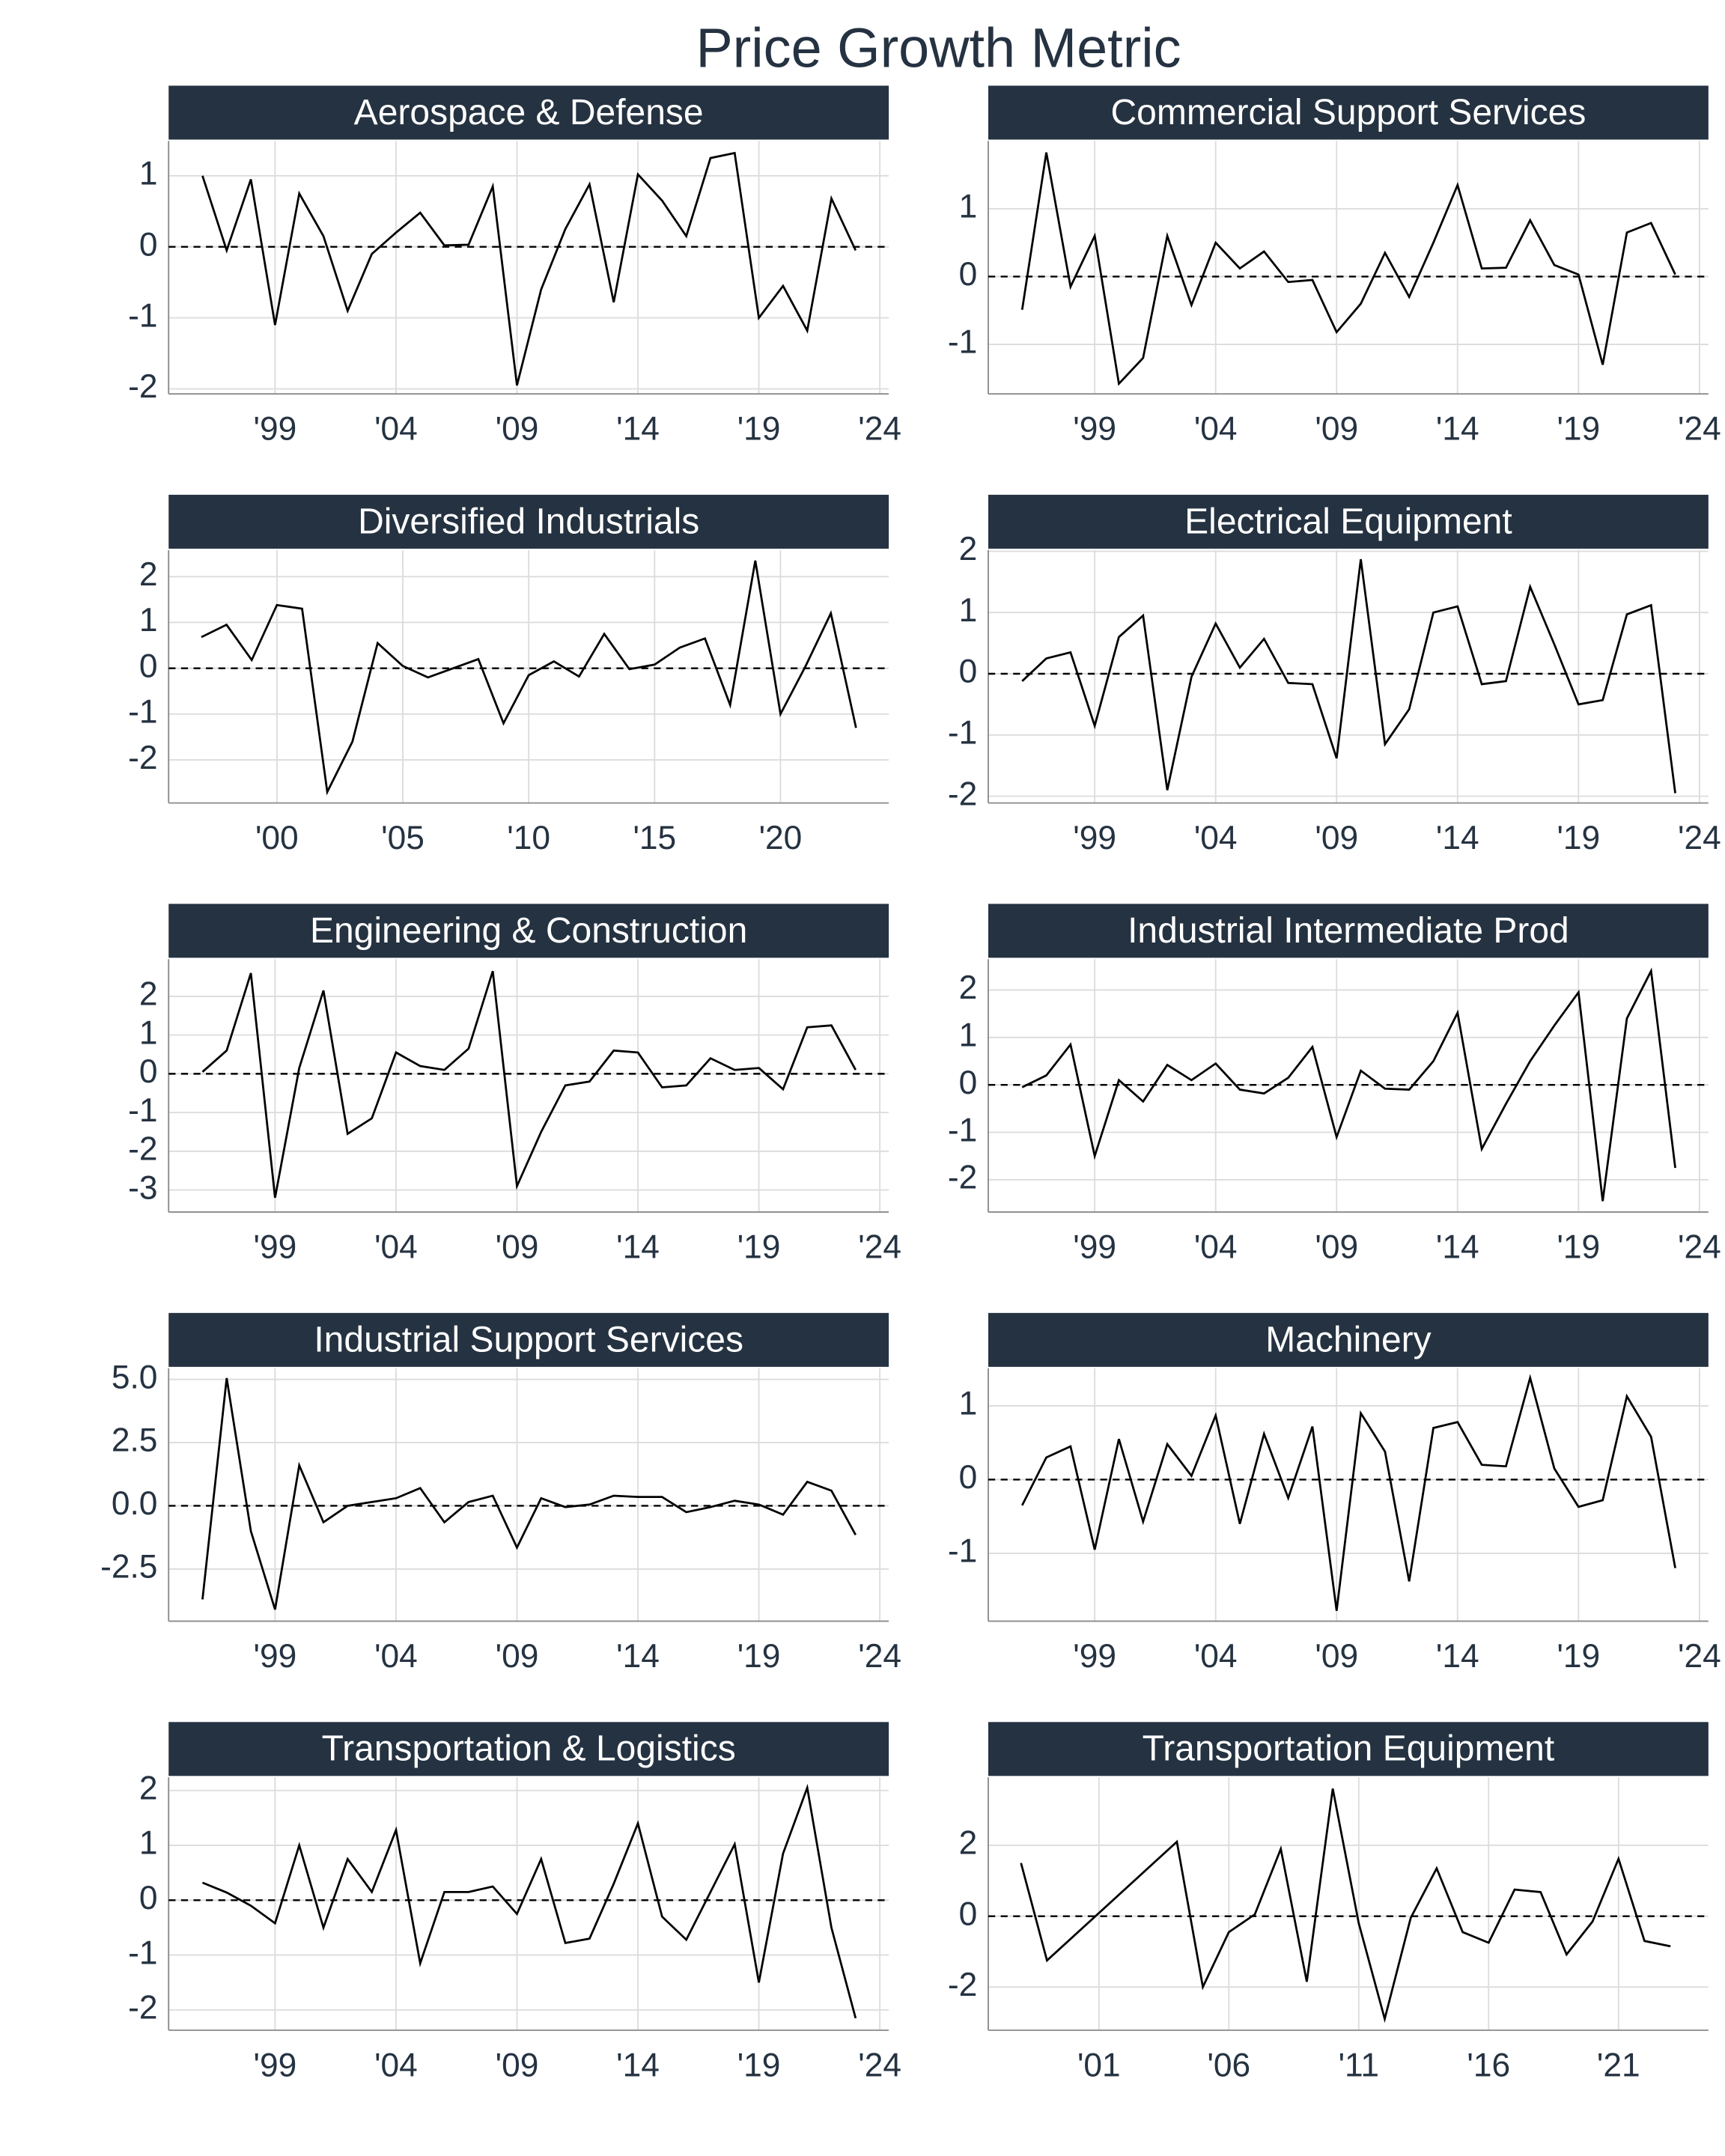 The height and width of the screenshot is (2156, 1725). I want to click on panel-title: Machinery, so click(1348, 1339).